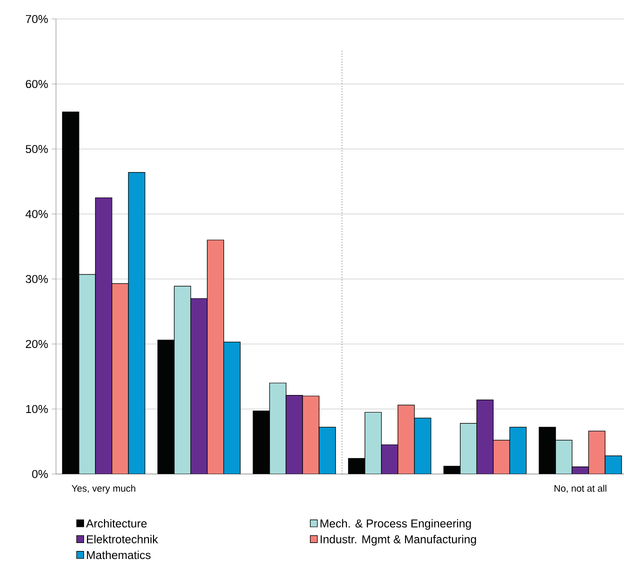  What do you see at coordinates (398, 540) in the screenshot?
I see `legend-label: Industr. Mgmt & Manufacturing` at bounding box center [398, 540].